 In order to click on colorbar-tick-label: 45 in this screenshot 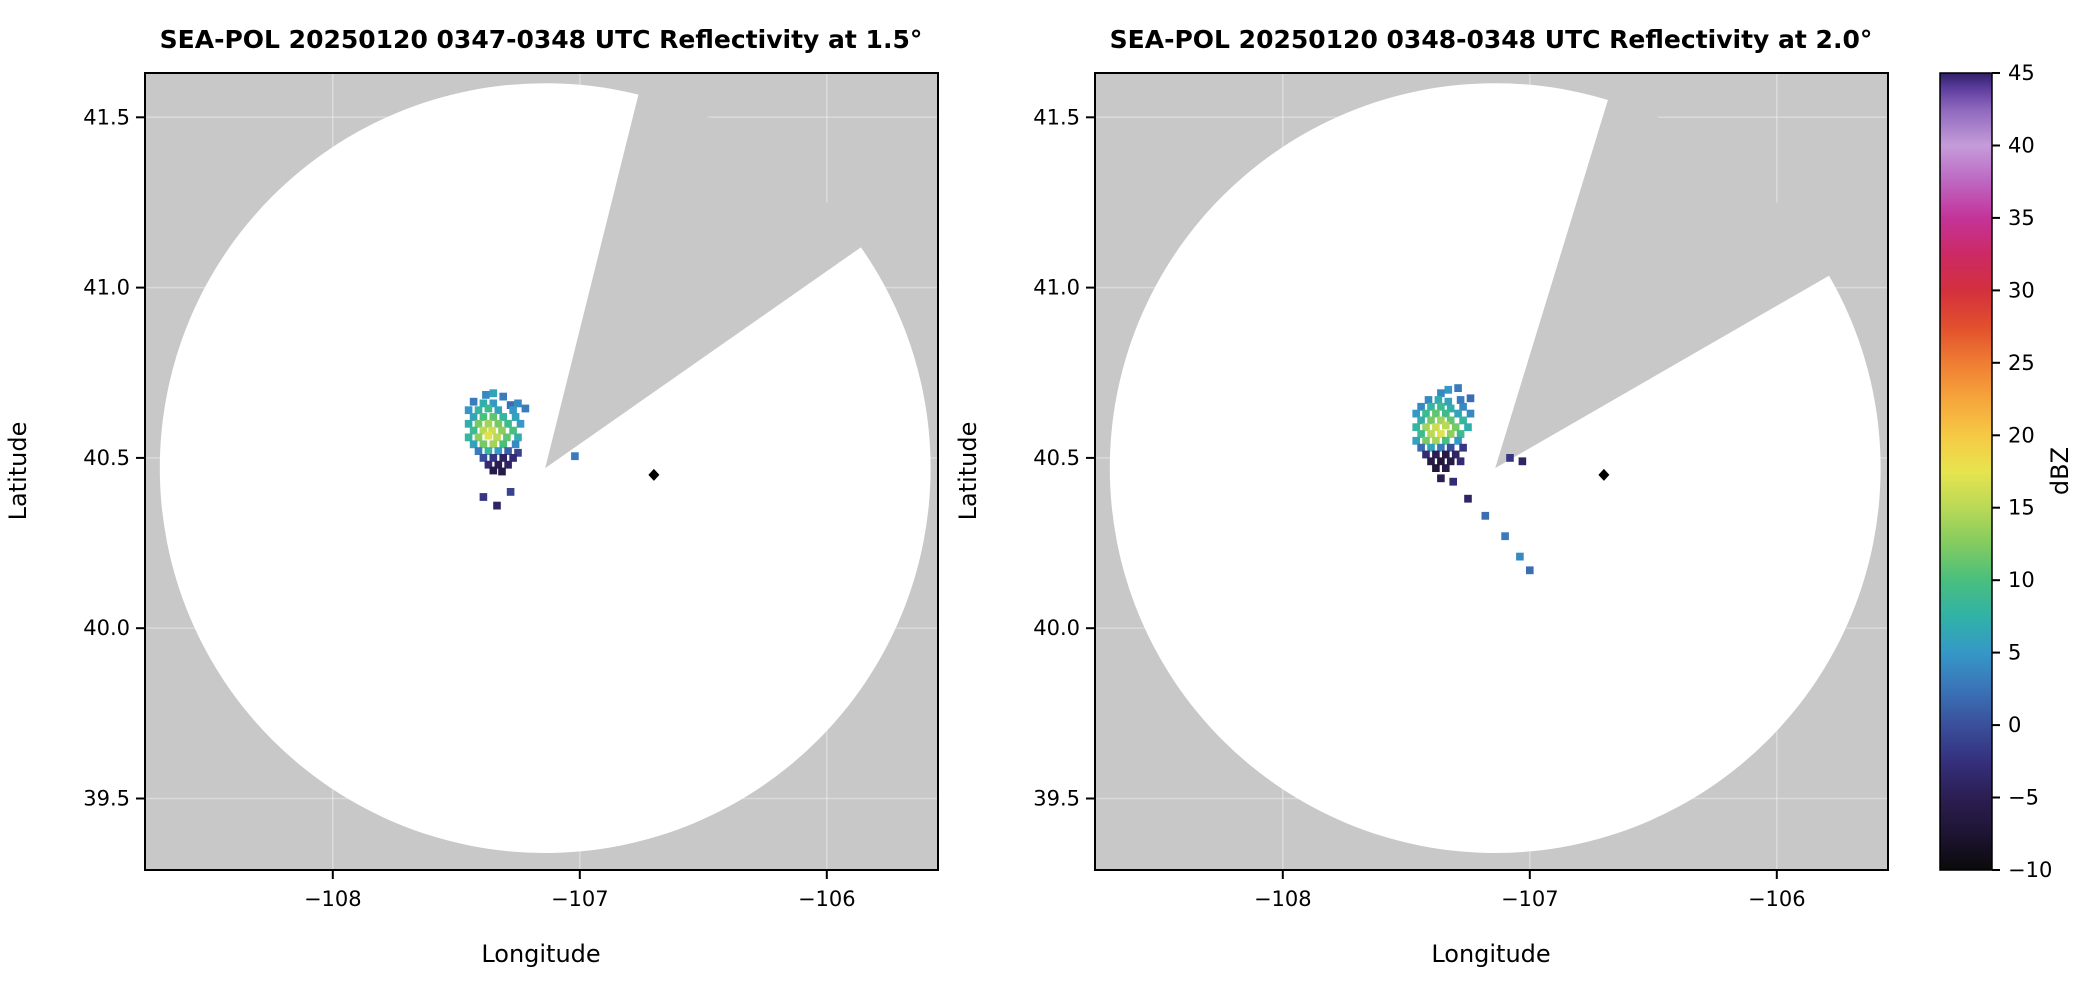, I will do `click(2021, 73)`.